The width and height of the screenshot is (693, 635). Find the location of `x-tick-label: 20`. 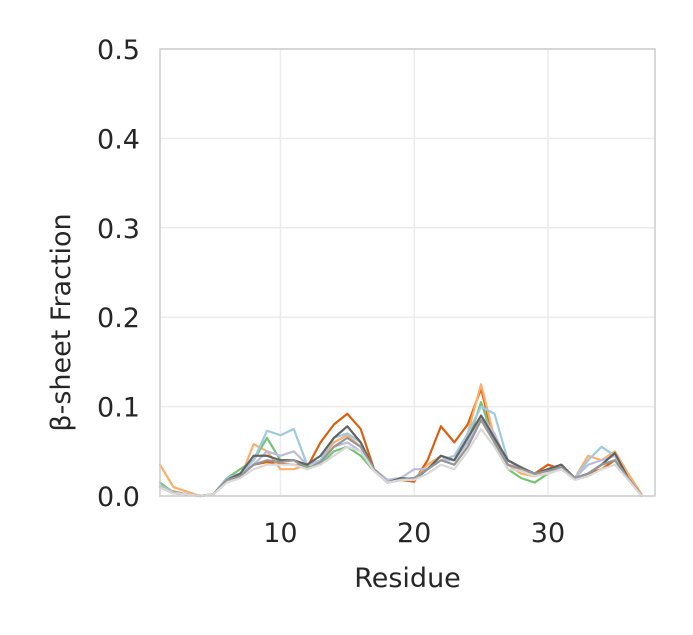

x-tick-label: 20 is located at coordinates (414, 533).